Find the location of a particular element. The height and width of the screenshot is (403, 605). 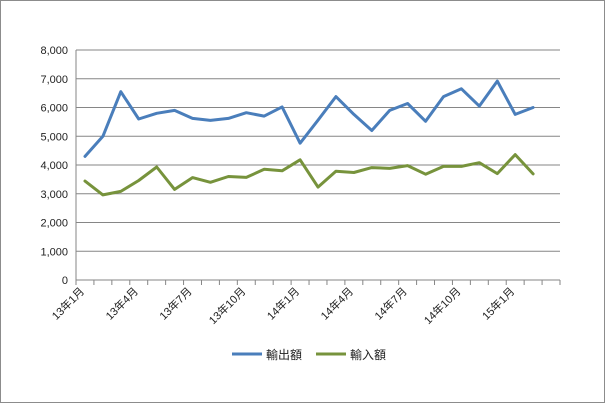

y-tick-label: 4,000 is located at coordinates (54, 166).